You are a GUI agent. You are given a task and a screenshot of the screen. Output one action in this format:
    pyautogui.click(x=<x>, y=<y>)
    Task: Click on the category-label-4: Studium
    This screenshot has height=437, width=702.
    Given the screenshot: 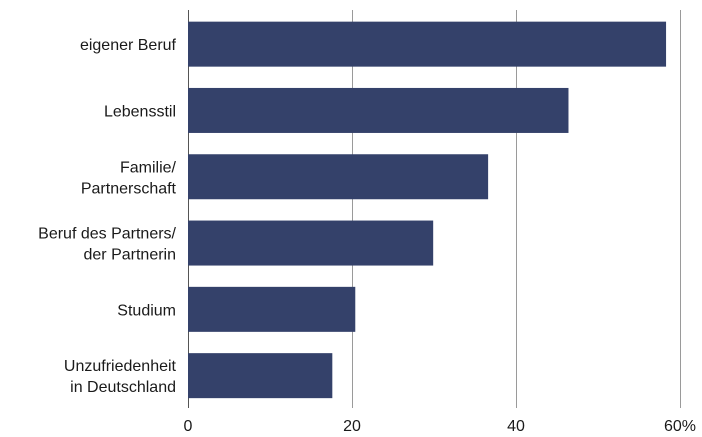 What is the action you would take?
    pyautogui.click(x=146, y=310)
    